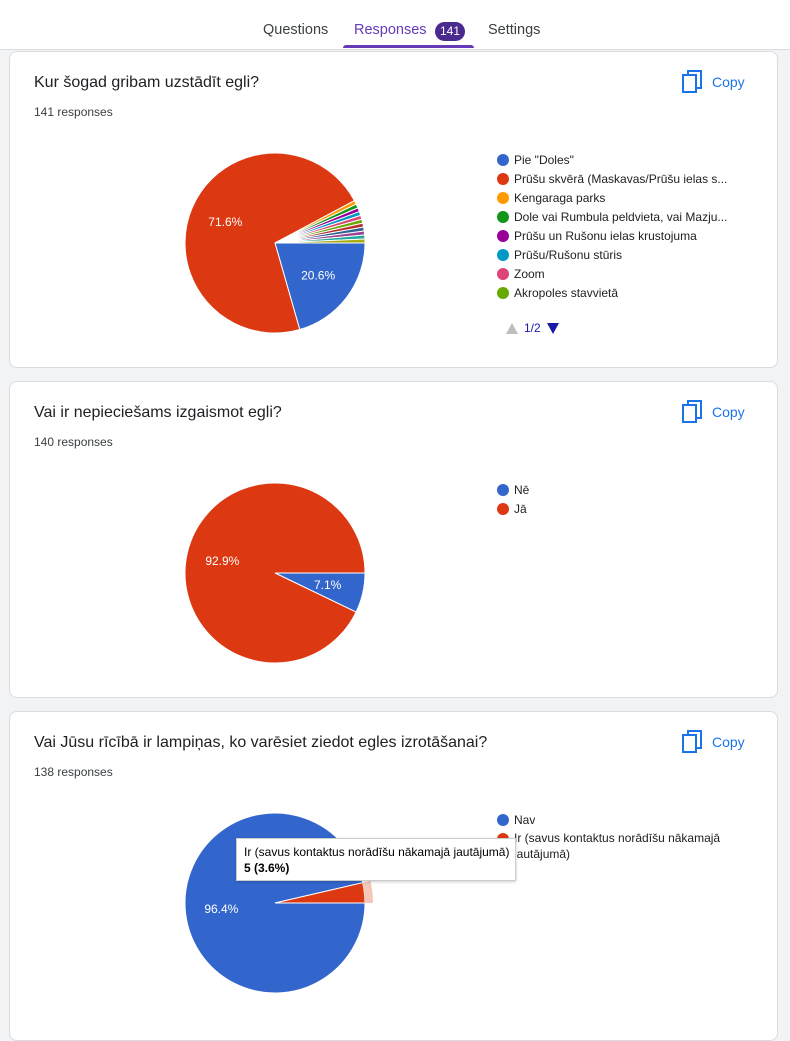  Describe the element at coordinates (622, 274) in the screenshot. I see `legend-item: Zoom` at that location.